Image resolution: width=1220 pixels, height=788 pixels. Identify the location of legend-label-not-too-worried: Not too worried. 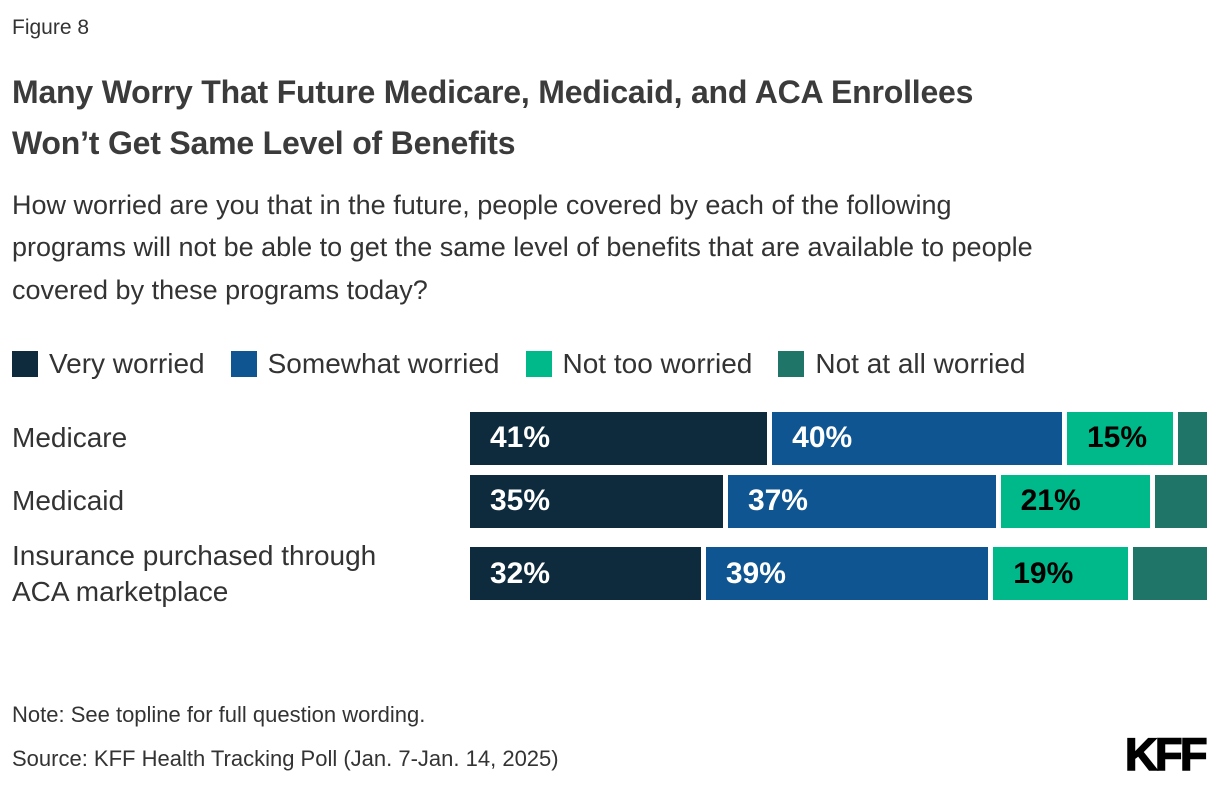
(657, 363).